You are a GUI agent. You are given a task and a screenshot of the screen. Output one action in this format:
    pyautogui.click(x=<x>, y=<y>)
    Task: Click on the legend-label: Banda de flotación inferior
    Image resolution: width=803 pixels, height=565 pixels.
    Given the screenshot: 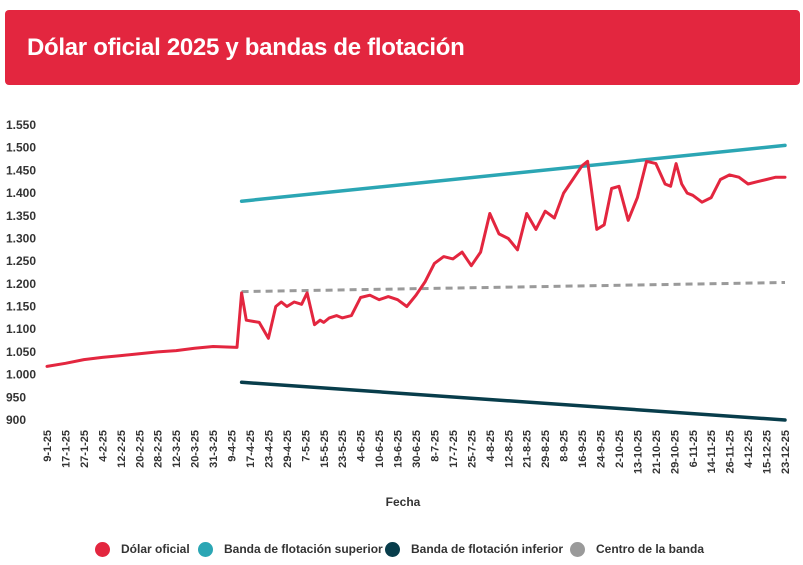 What is the action you would take?
    pyautogui.click(x=487, y=549)
    